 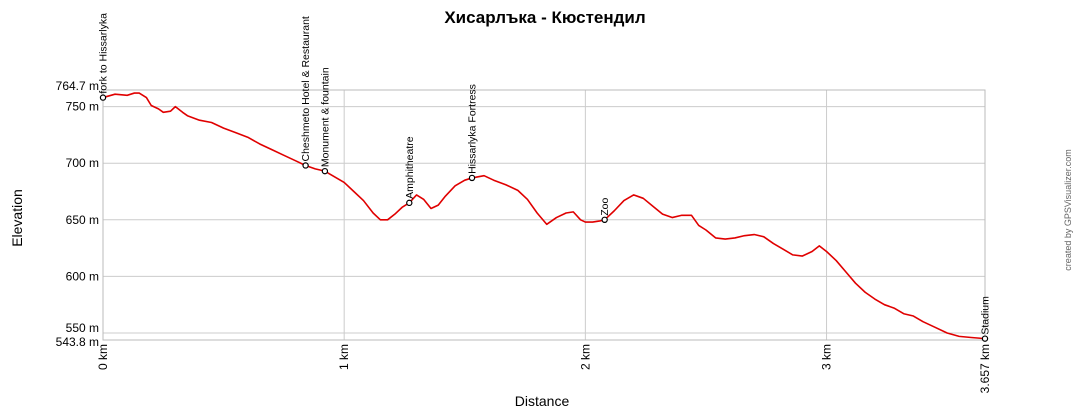 What do you see at coordinates (82, 107) in the screenshot?
I see `y-tick-label: 750 m` at bounding box center [82, 107].